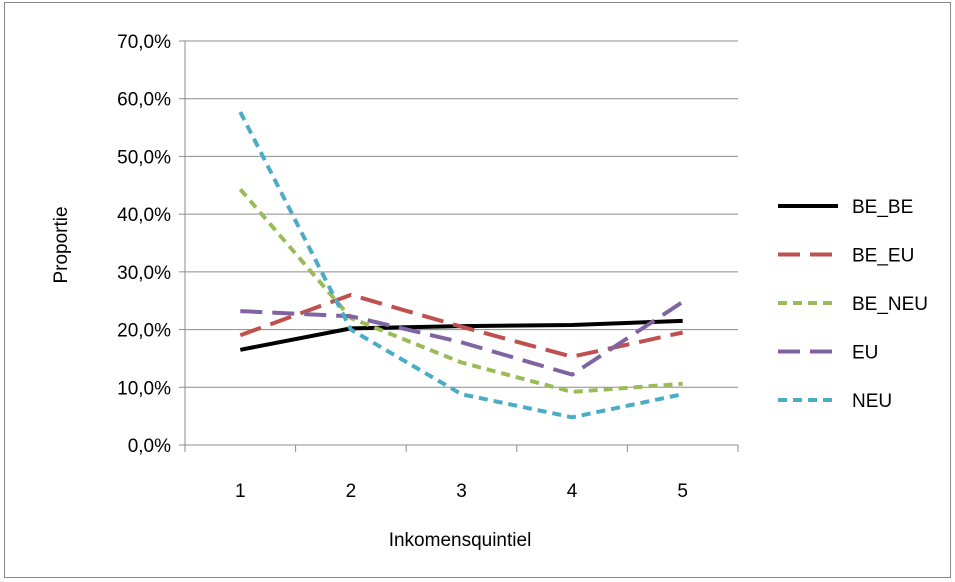 This screenshot has width=955, height=582. What do you see at coordinates (144, 42) in the screenshot?
I see `y-tick-label: 70,0%` at bounding box center [144, 42].